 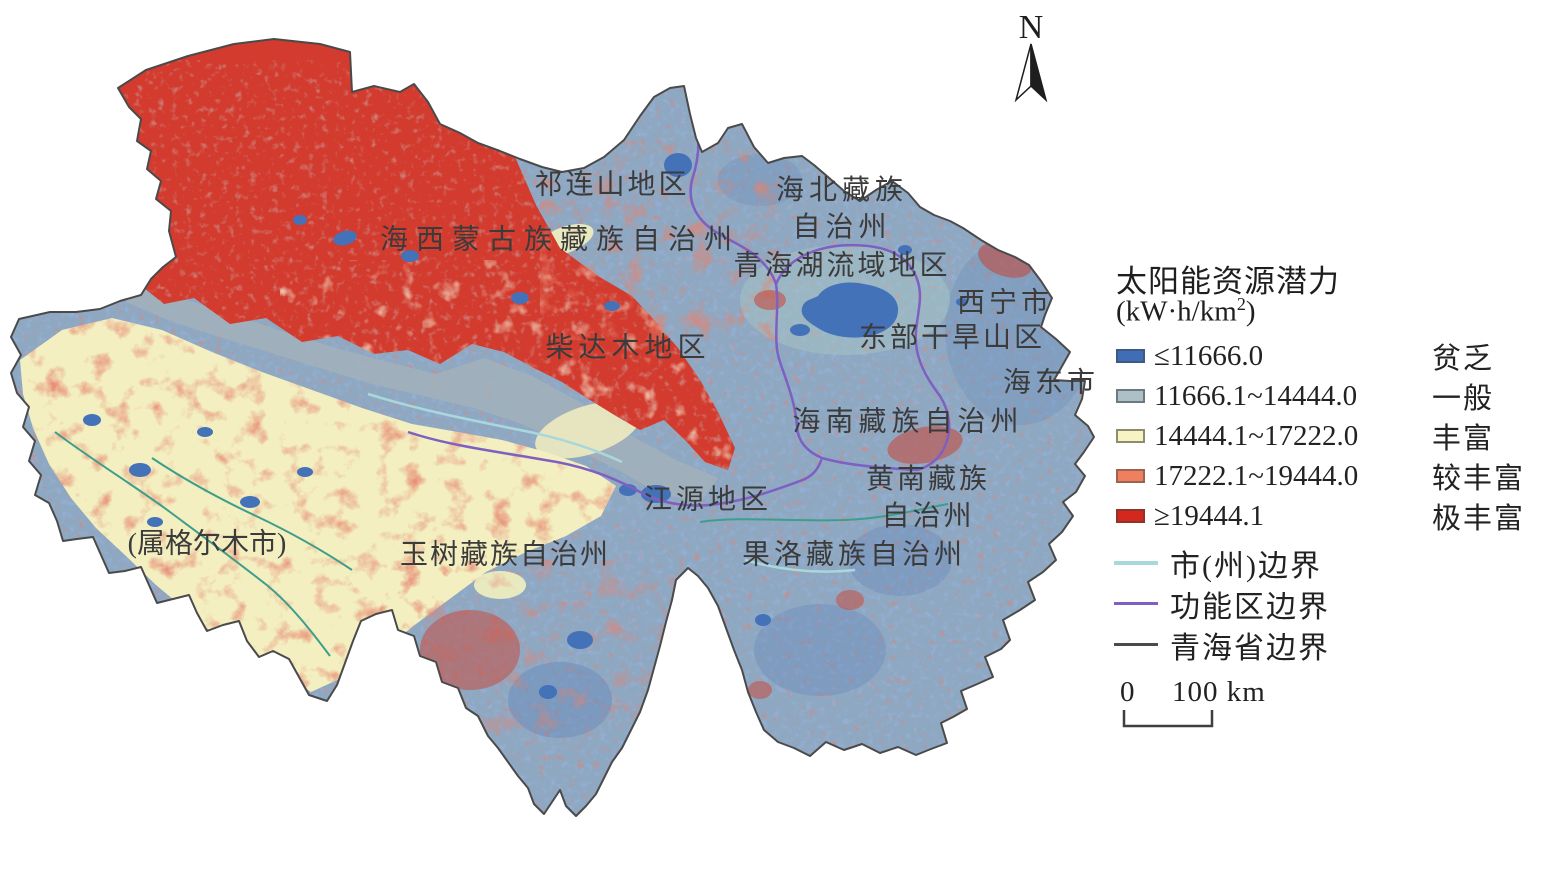 What do you see at coordinates (1479, 479) in the screenshot?
I see `legend-class-rating: 较丰富` at bounding box center [1479, 479].